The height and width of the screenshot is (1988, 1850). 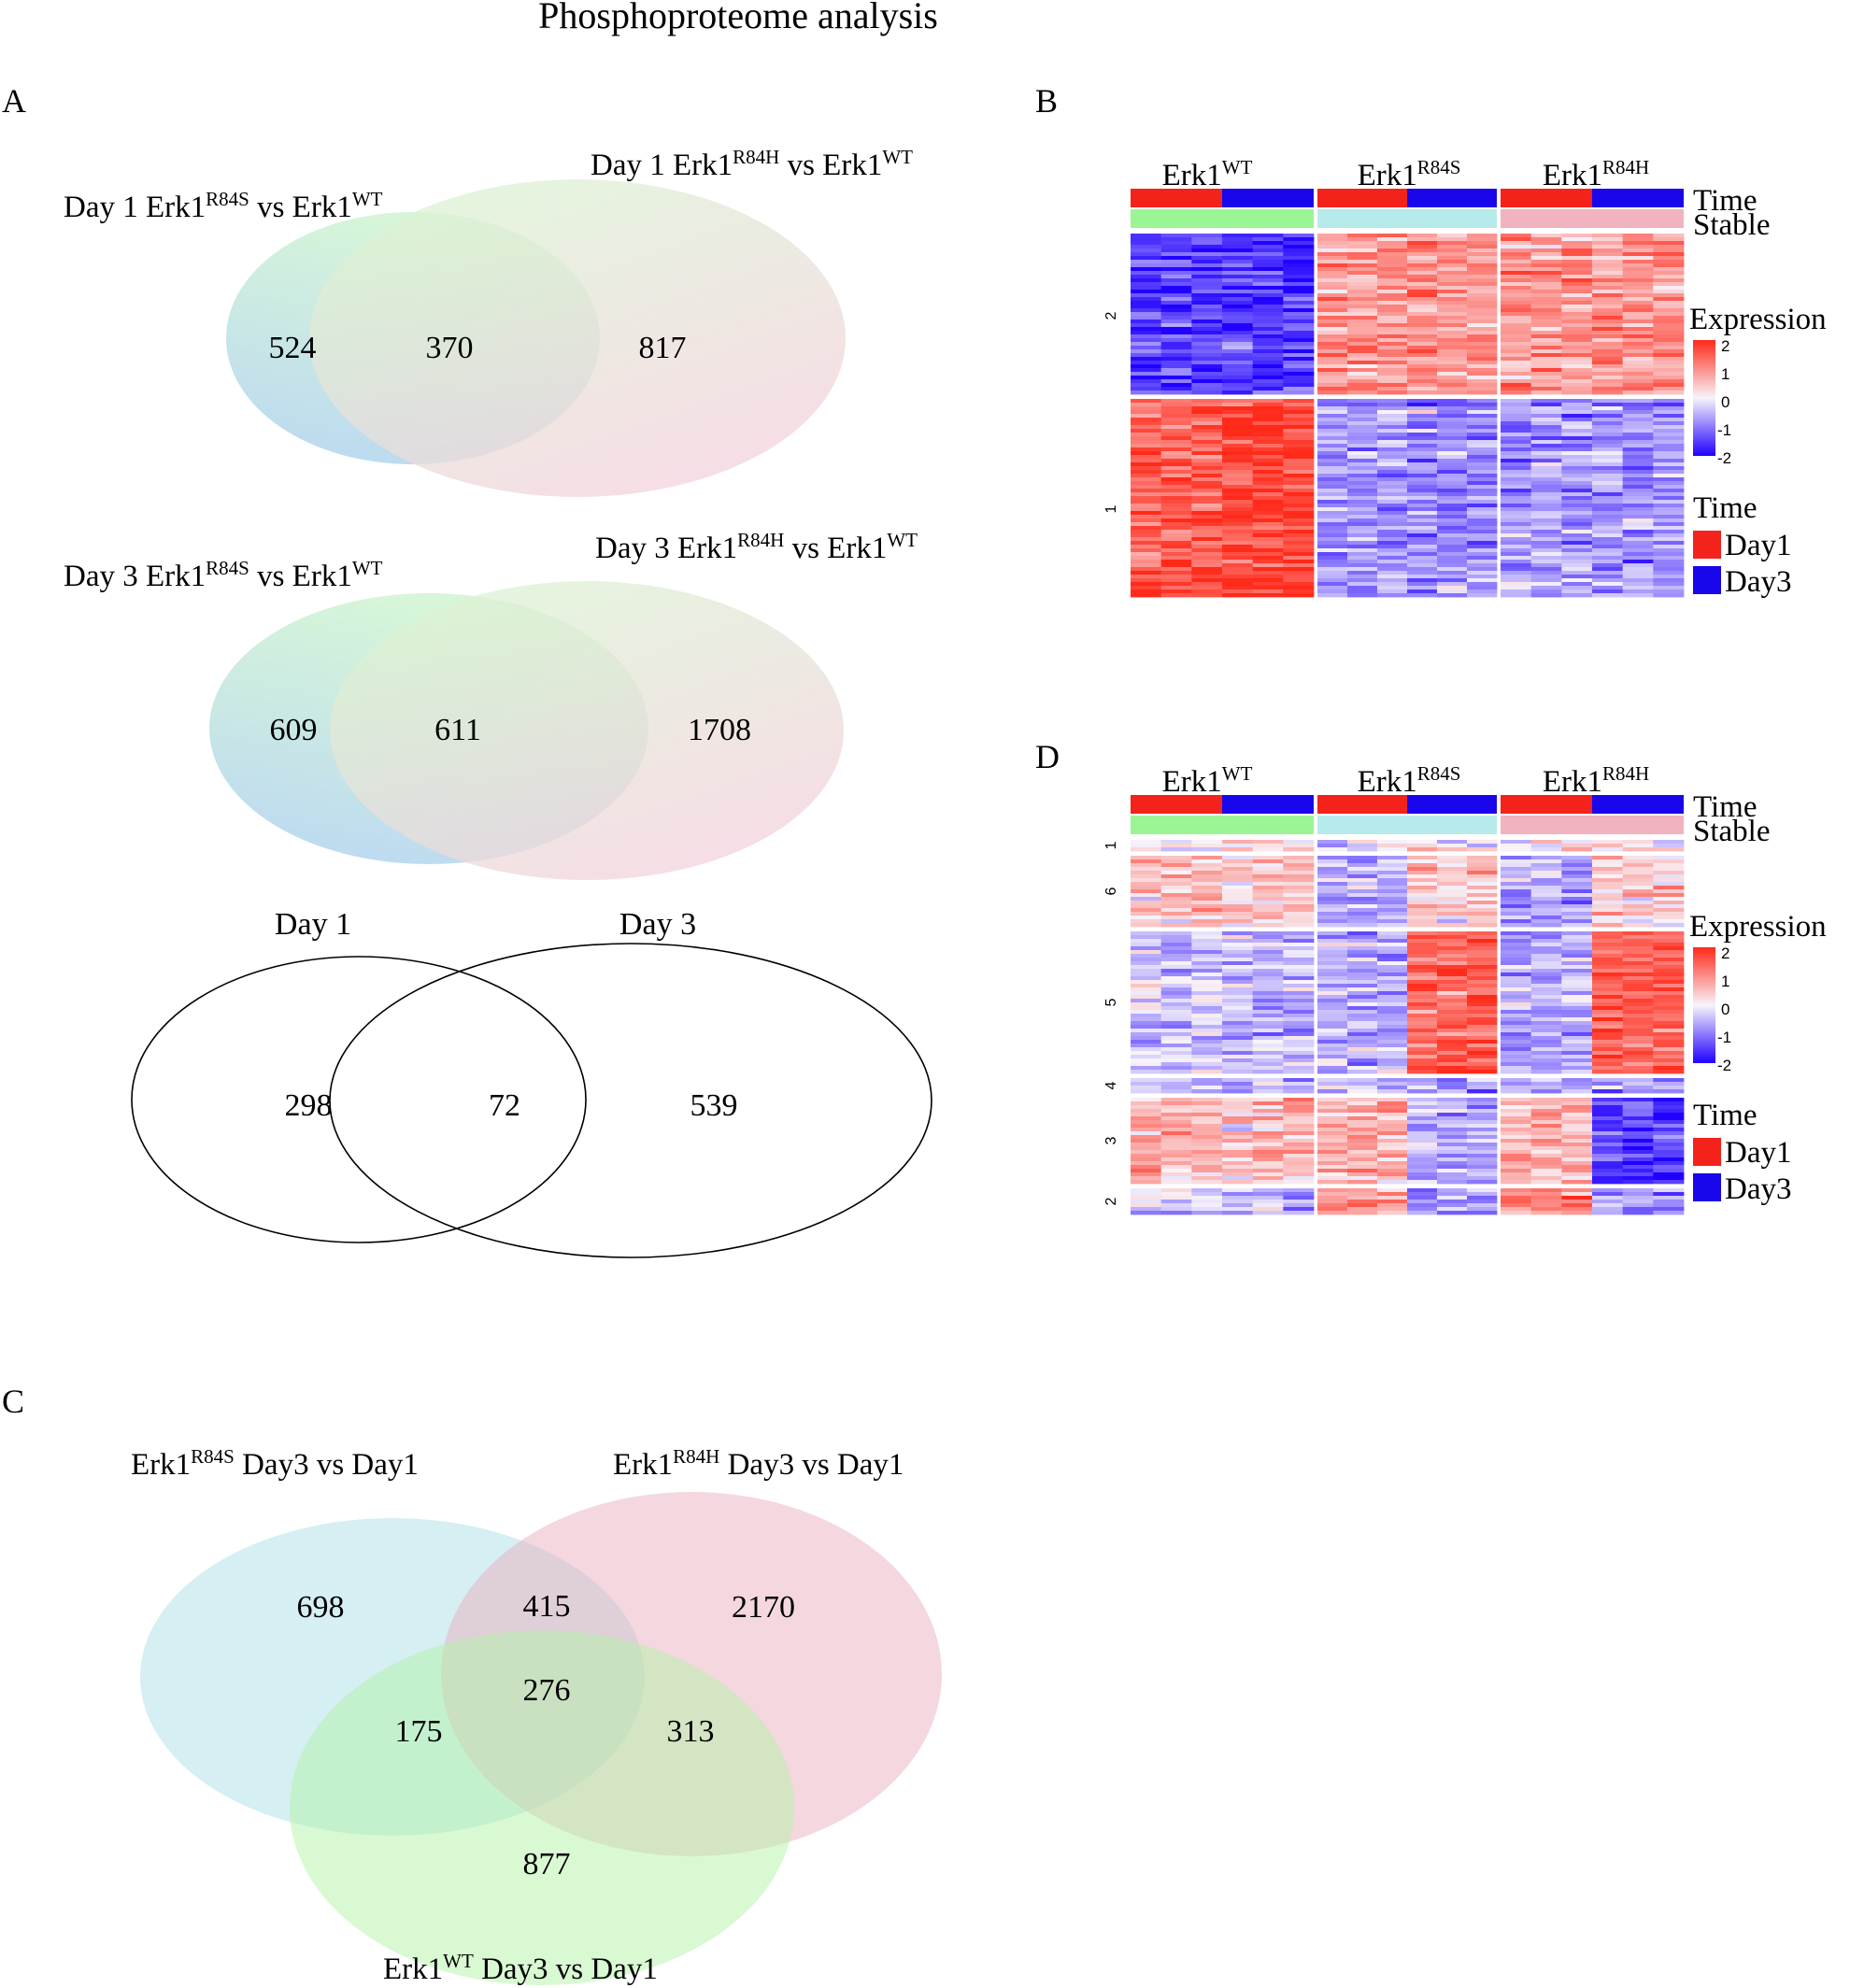 I want to click on heatmap-d-row-stable-label: Stable, so click(x=1731, y=831).